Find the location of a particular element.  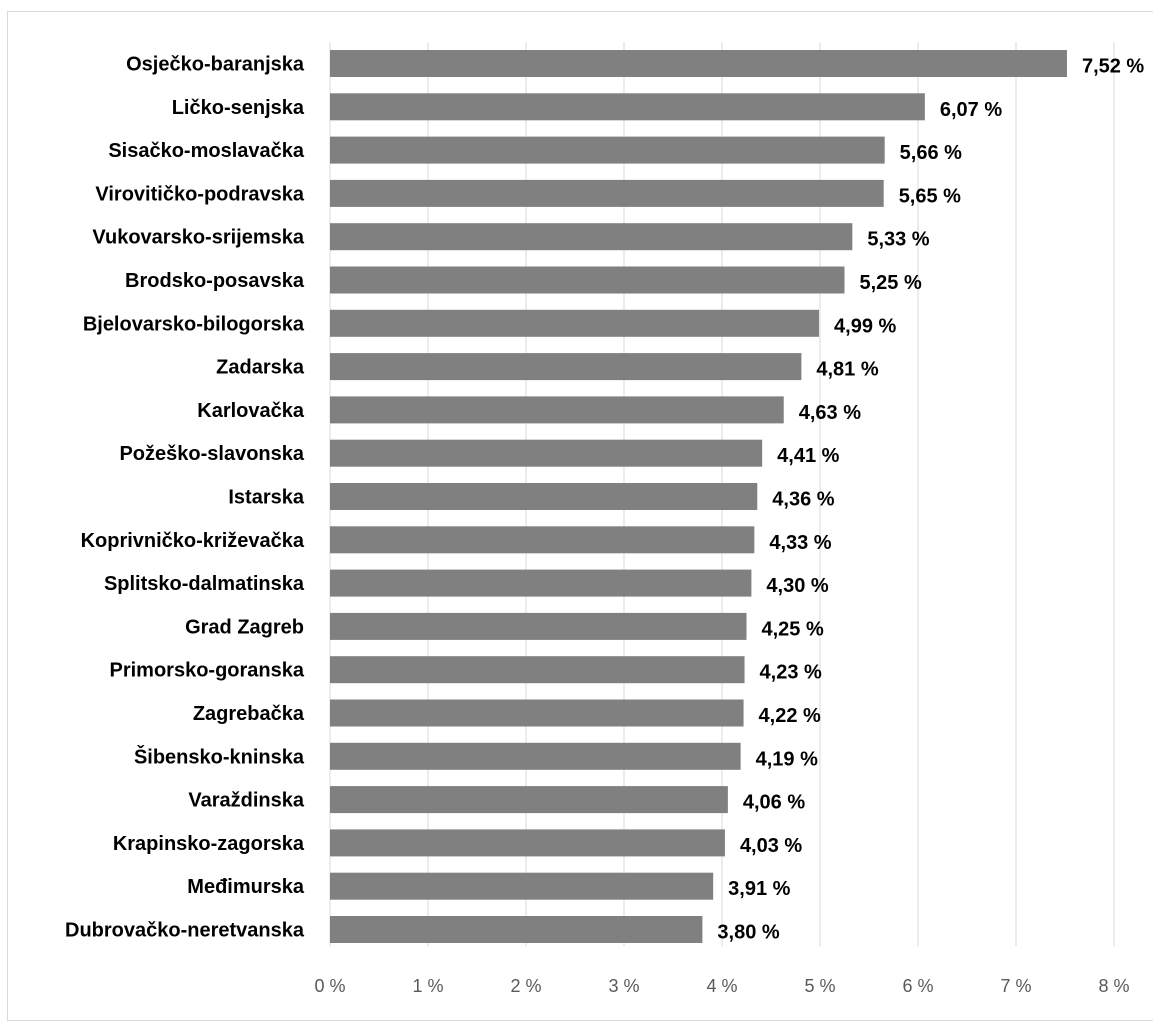

category-label-3: Sisačko-moslavačka is located at coordinates (206, 151).